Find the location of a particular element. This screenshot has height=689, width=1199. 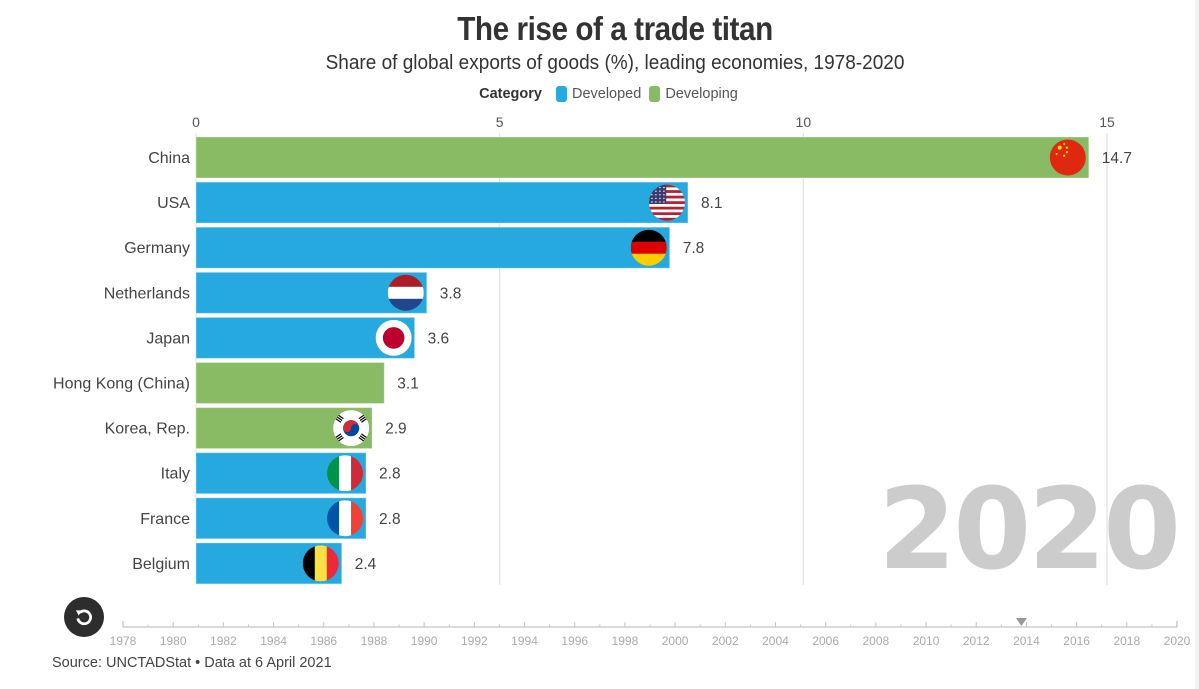

replay-button is located at coordinates (84, 617).